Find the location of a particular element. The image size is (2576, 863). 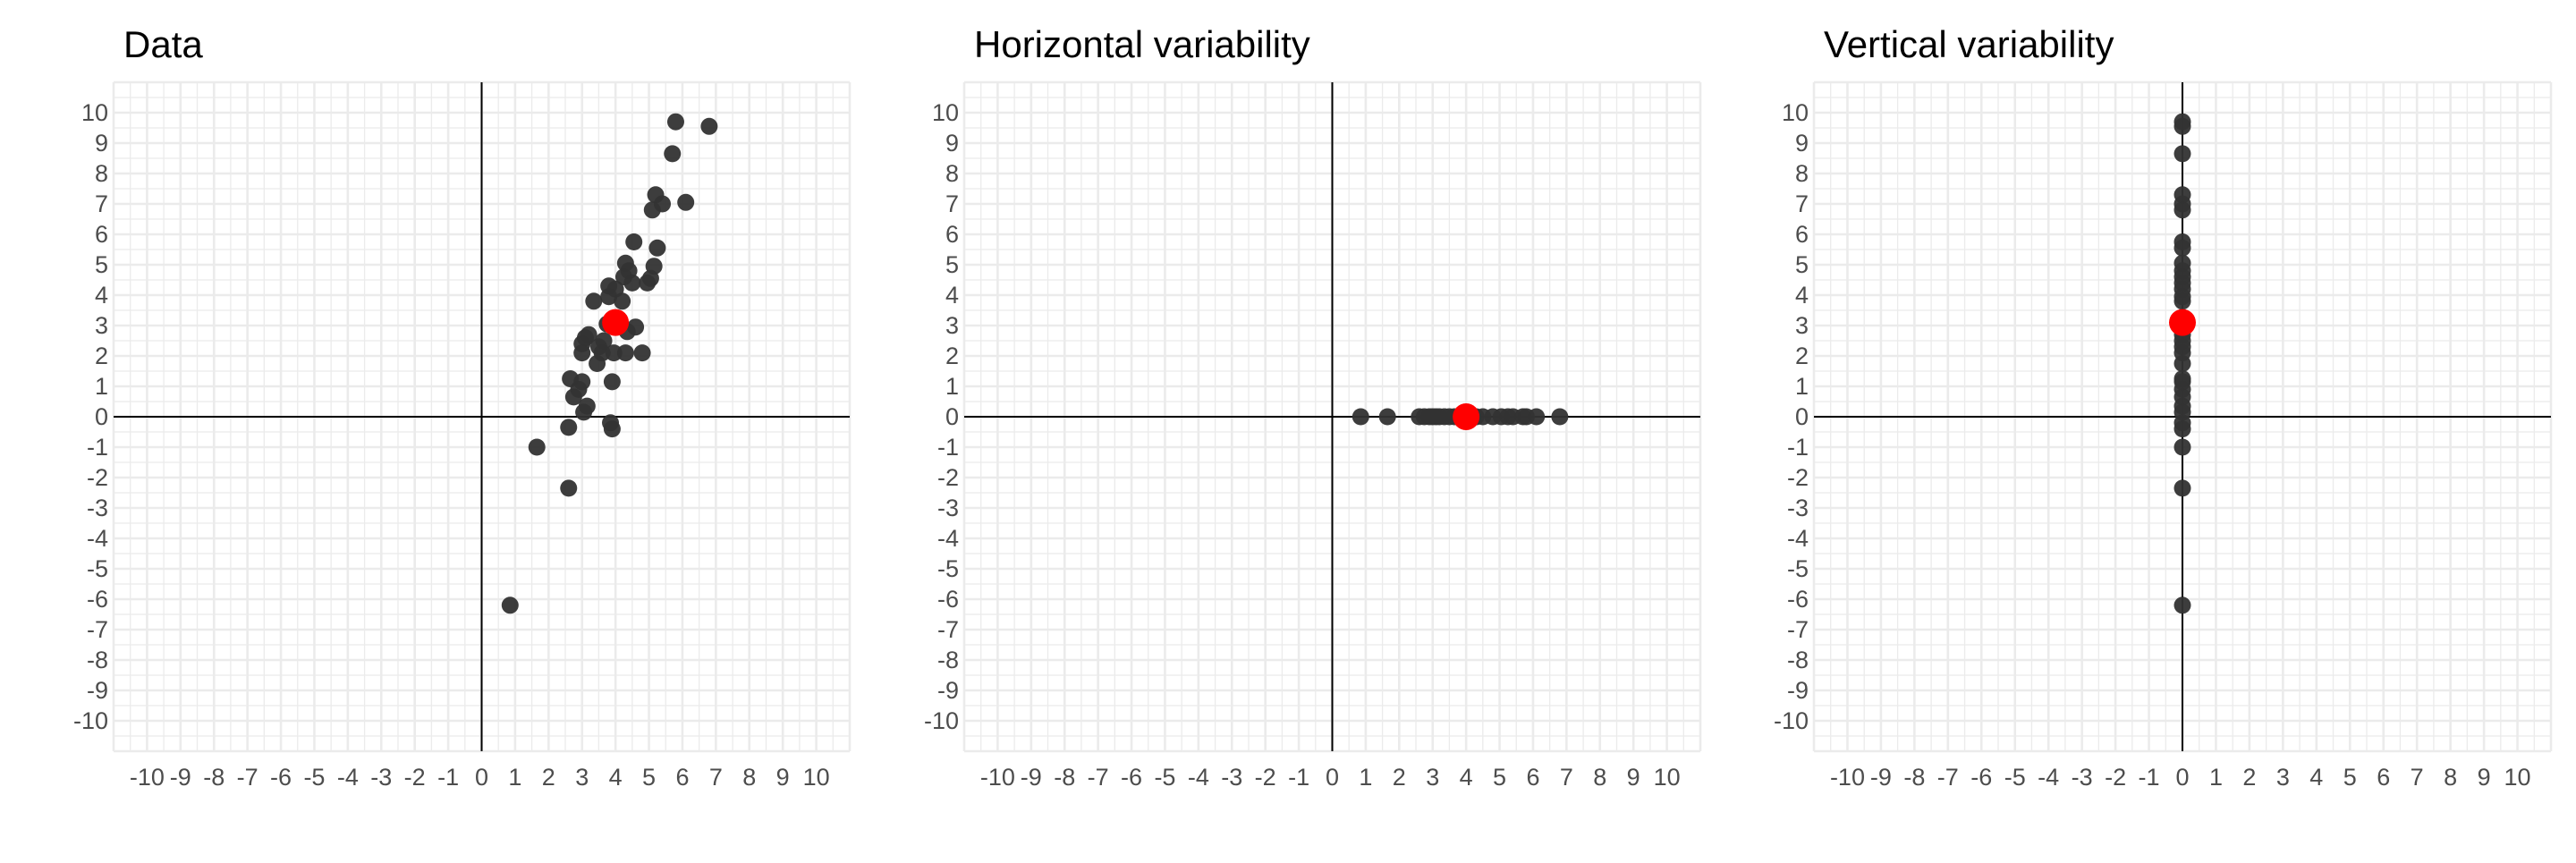

x-tick-label: -9 is located at coordinates (1881, 777).